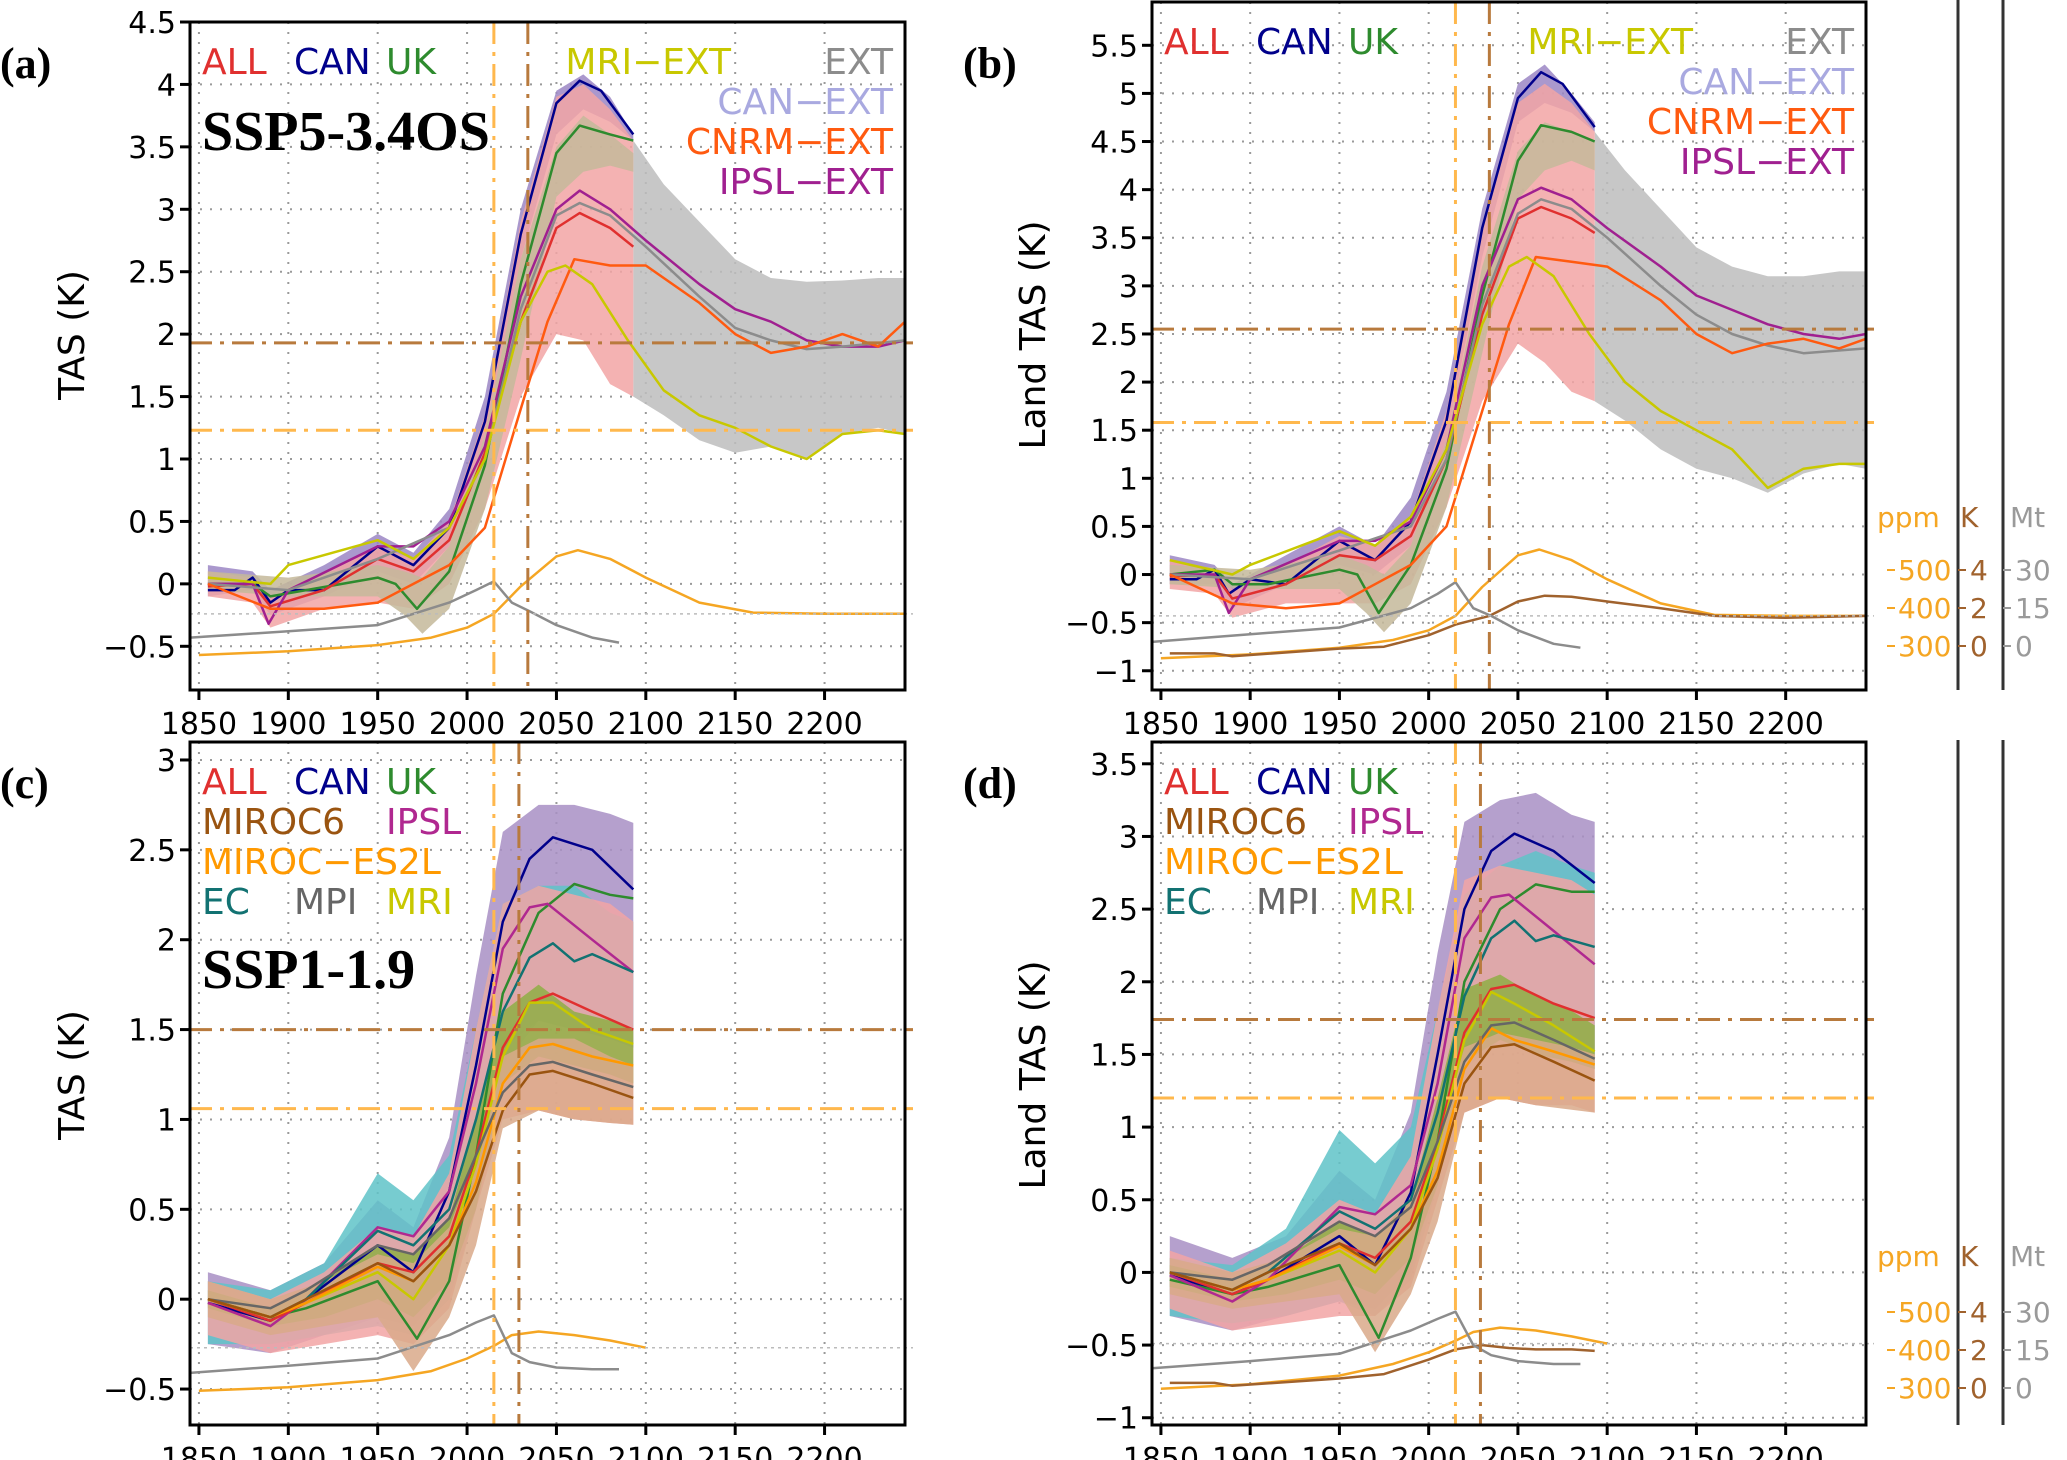 This screenshot has height=1460, width=2067. I want to click on y-axis-label-b: Land TAS (K), so click(1033, 334).